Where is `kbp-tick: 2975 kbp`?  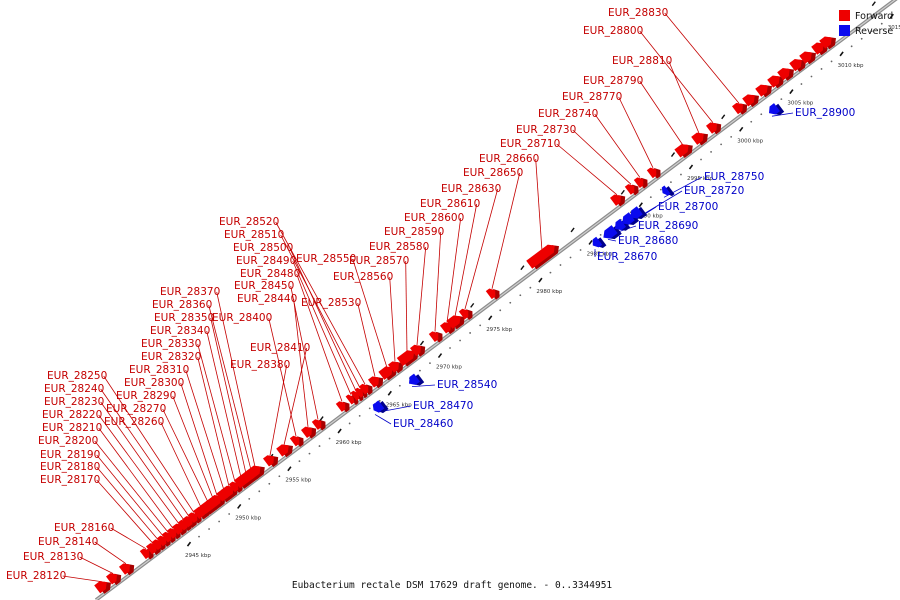
kbp-tick: 2975 kbp is located at coordinates (509, 309).